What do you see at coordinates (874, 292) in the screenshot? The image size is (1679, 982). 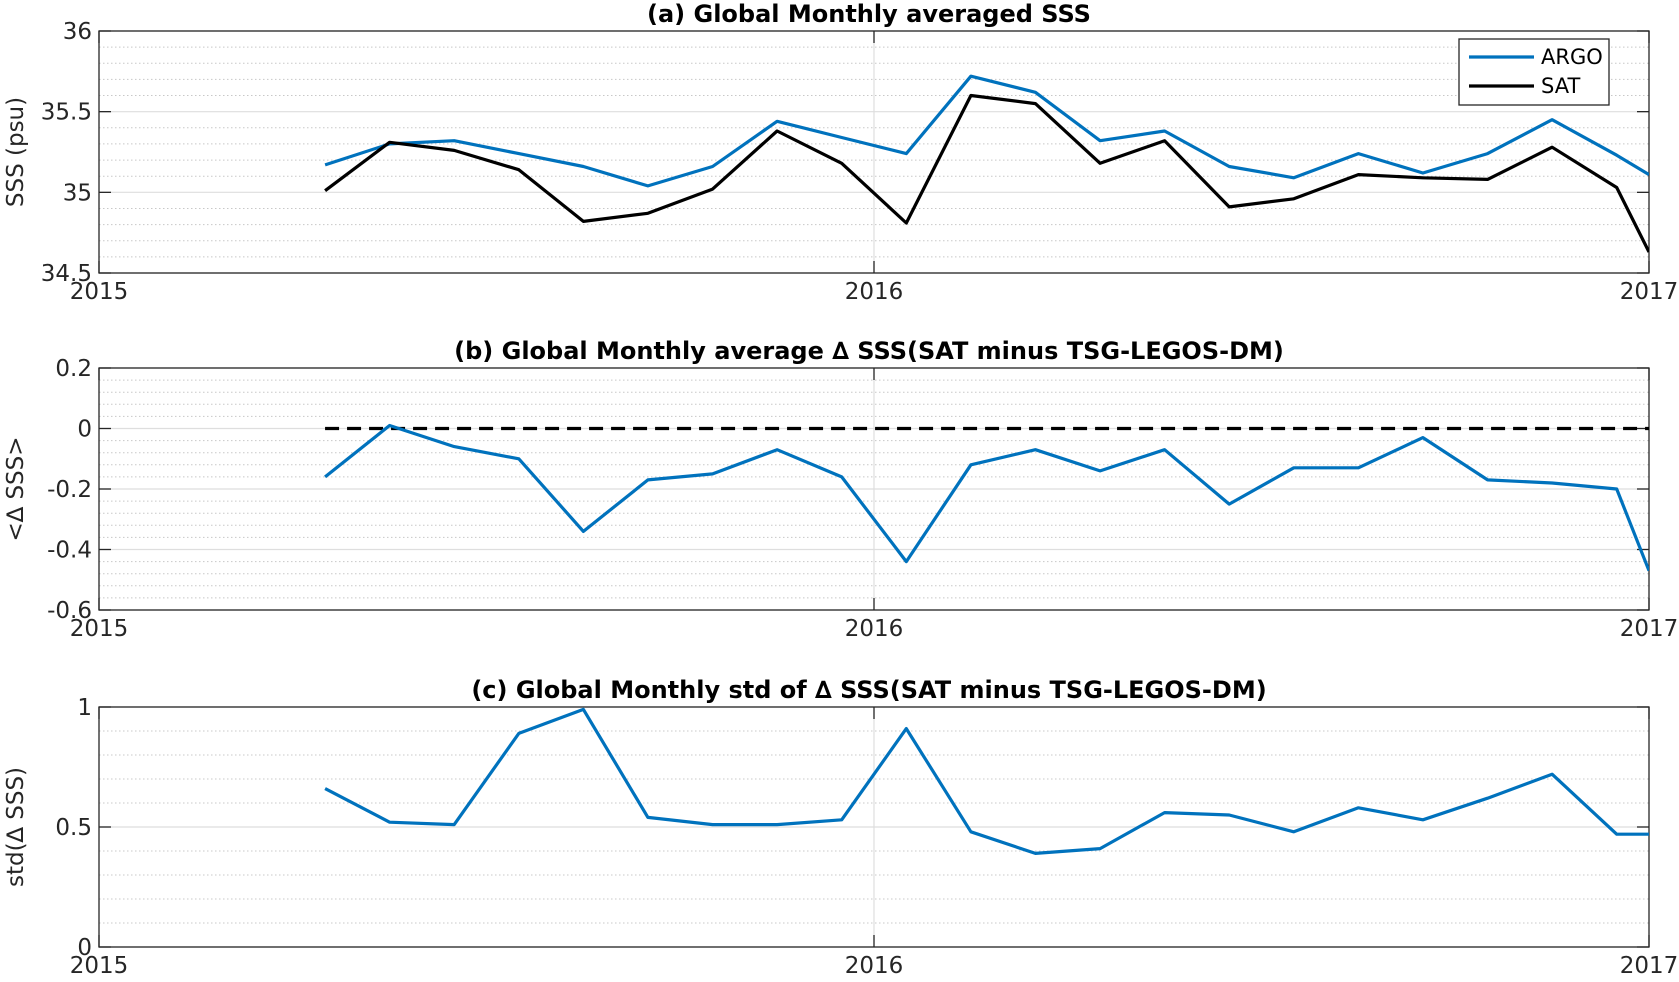 I see `chart-1-x-tick-label: 2016` at bounding box center [874, 292].